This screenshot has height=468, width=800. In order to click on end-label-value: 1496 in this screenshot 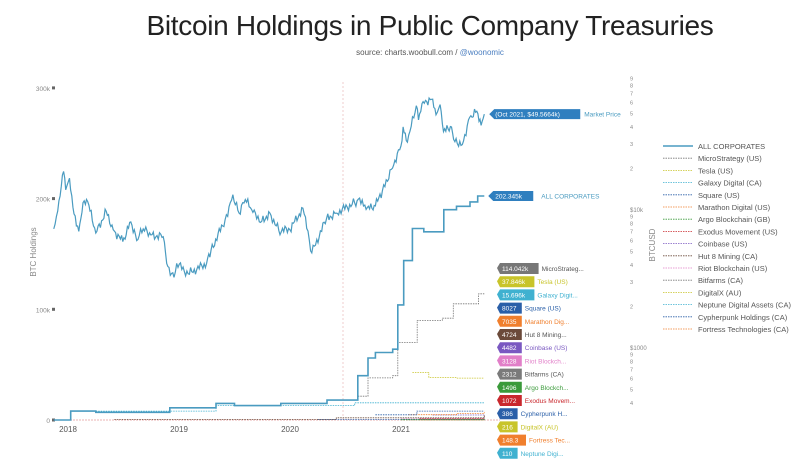, I will do `click(509, 388)`.